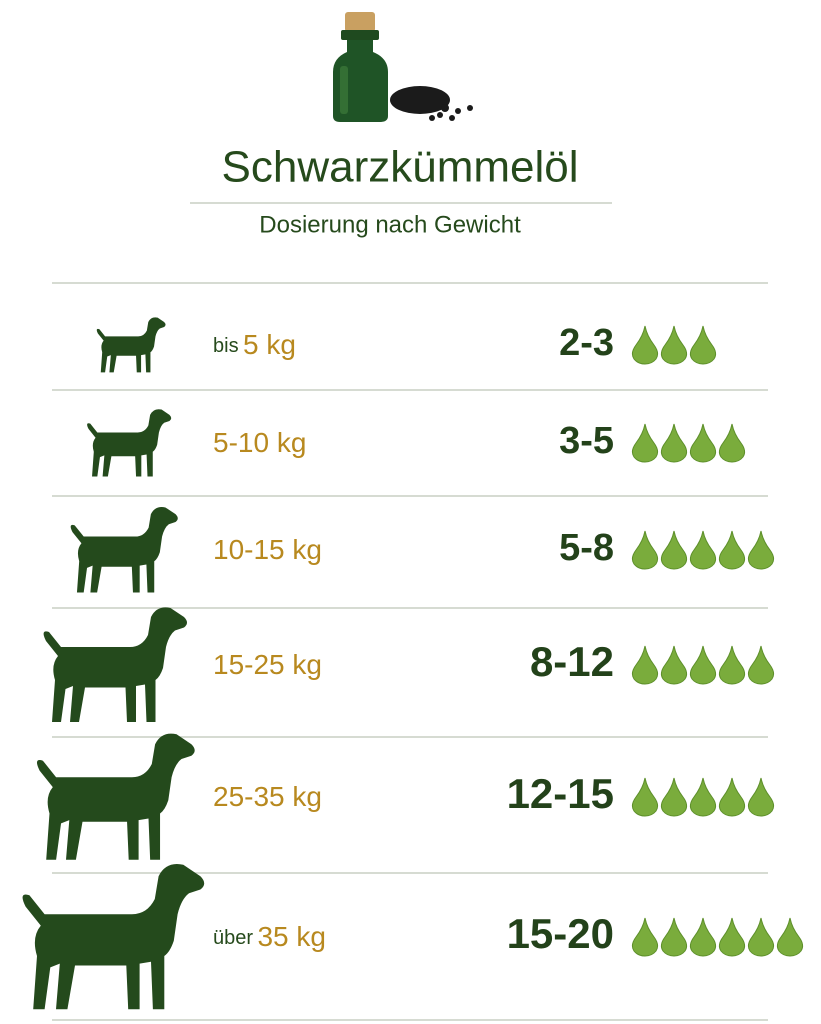 The height and width of the screenshot is (1024, 821). I want to click on bottle-icon, so click(403, 67).